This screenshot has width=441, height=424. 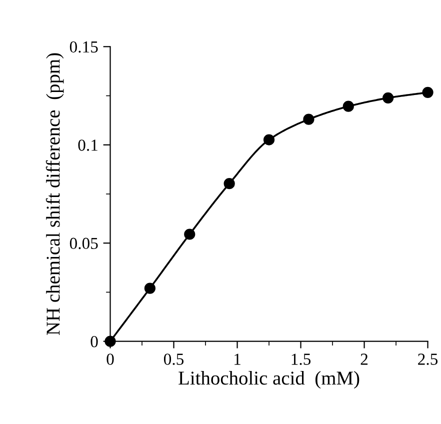 What do you see at coordinates (84, 47) in the screenshot?
I see `y-tick-label: 0.15` at bounding box center [84, 47].